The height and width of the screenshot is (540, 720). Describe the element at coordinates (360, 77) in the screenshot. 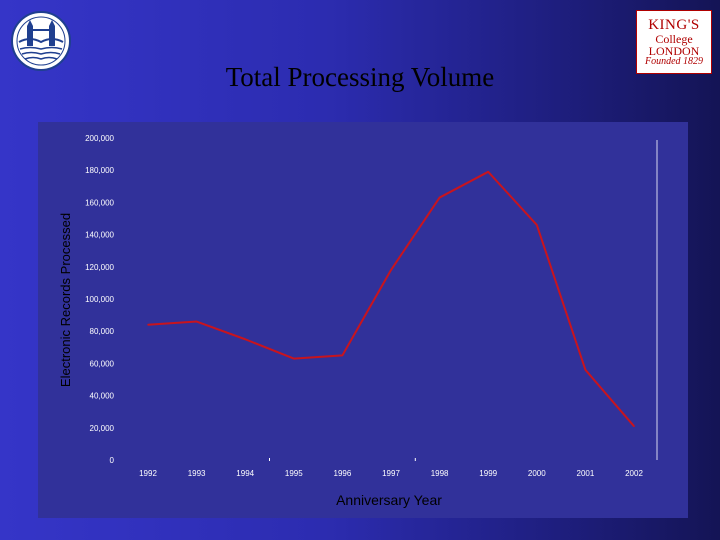

I see `slide-title: Total Processing Volume` at that location.